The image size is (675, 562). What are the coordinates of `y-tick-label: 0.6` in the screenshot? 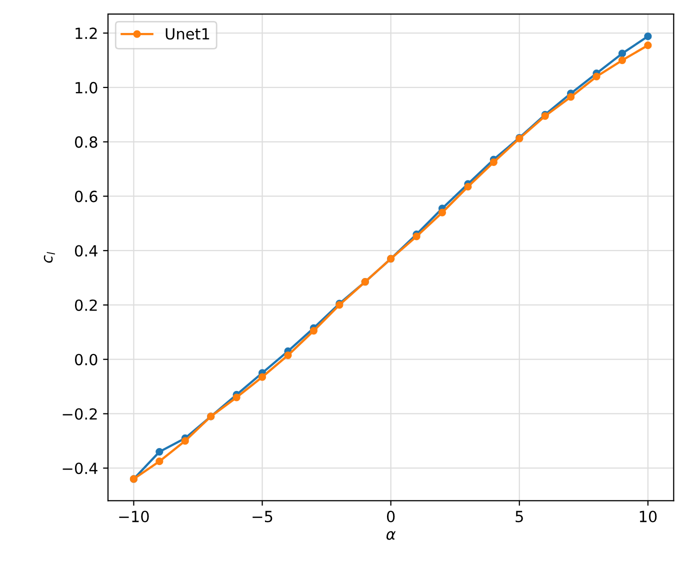 It's located at (86, 196).